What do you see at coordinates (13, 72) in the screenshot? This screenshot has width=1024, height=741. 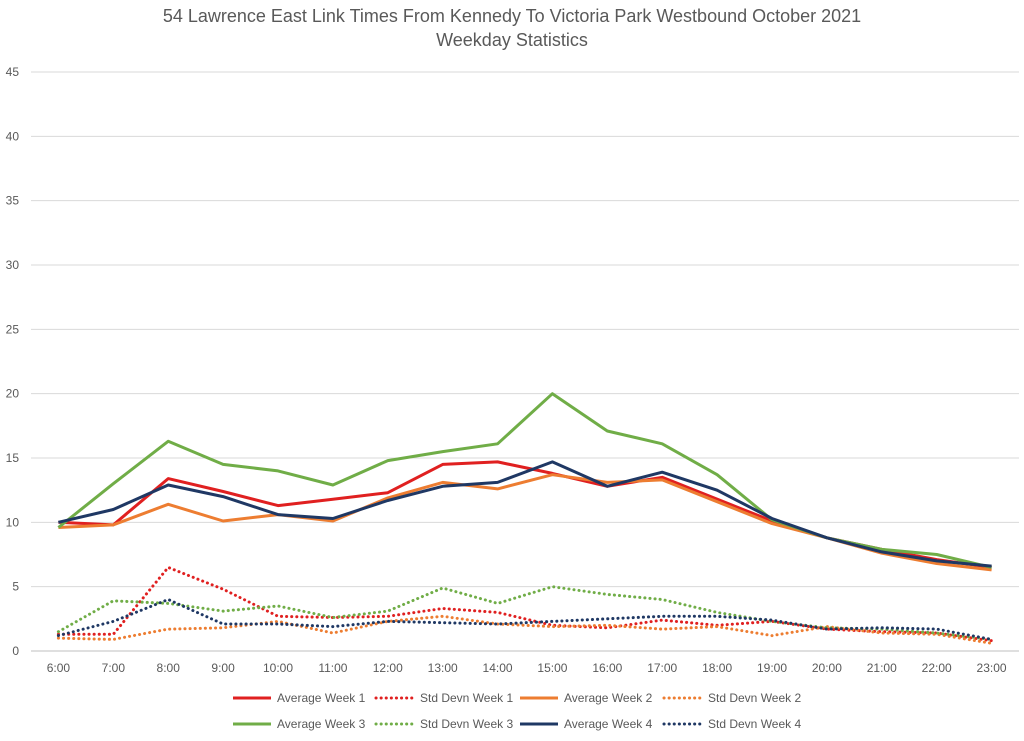 I see `y-tick-label: 45` at bounding box center [13, 72].